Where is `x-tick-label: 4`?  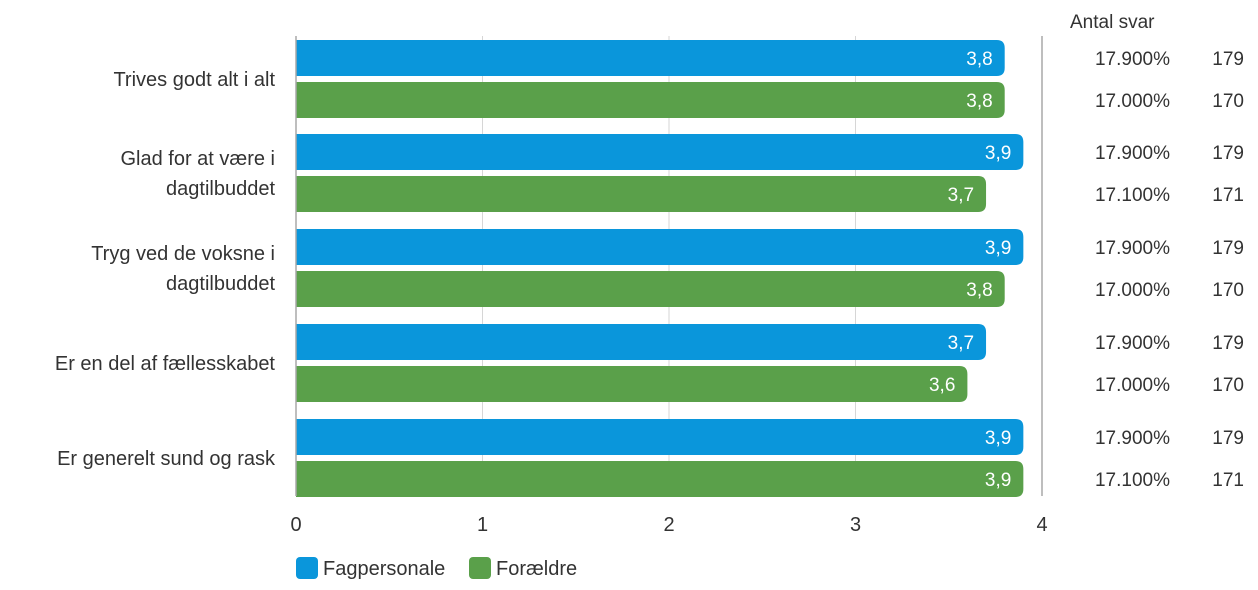
x-tick-label: 4 is located at coordinates (1041, 525).